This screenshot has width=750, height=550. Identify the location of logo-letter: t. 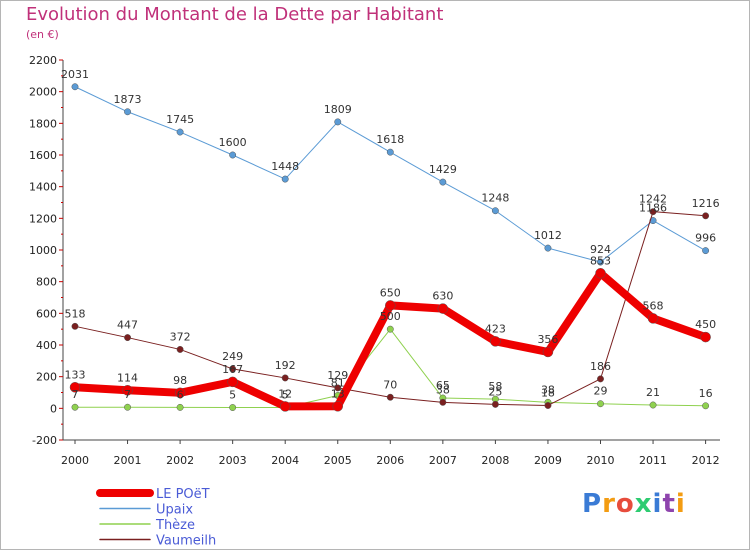
(669, 504).